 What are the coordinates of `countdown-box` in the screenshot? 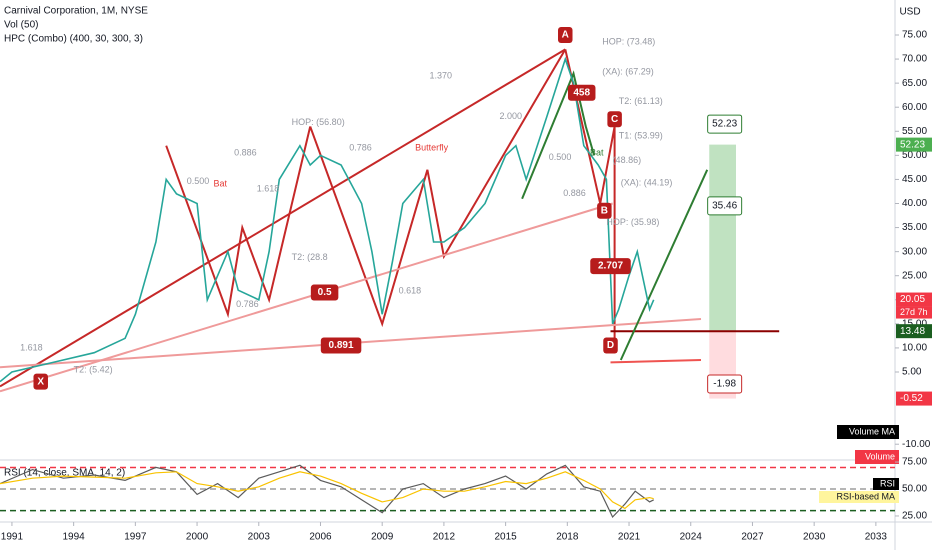 It's located at (914, 312).